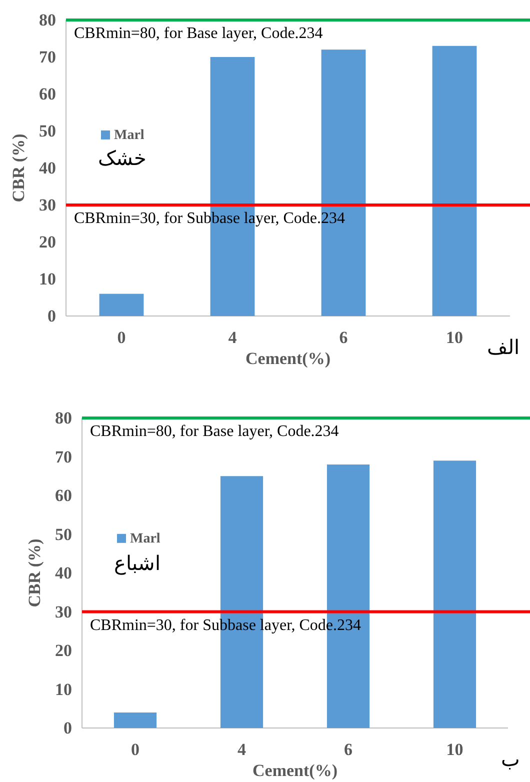 The image size is (530, 782). I want to click on text: ب, so click(510, 760).